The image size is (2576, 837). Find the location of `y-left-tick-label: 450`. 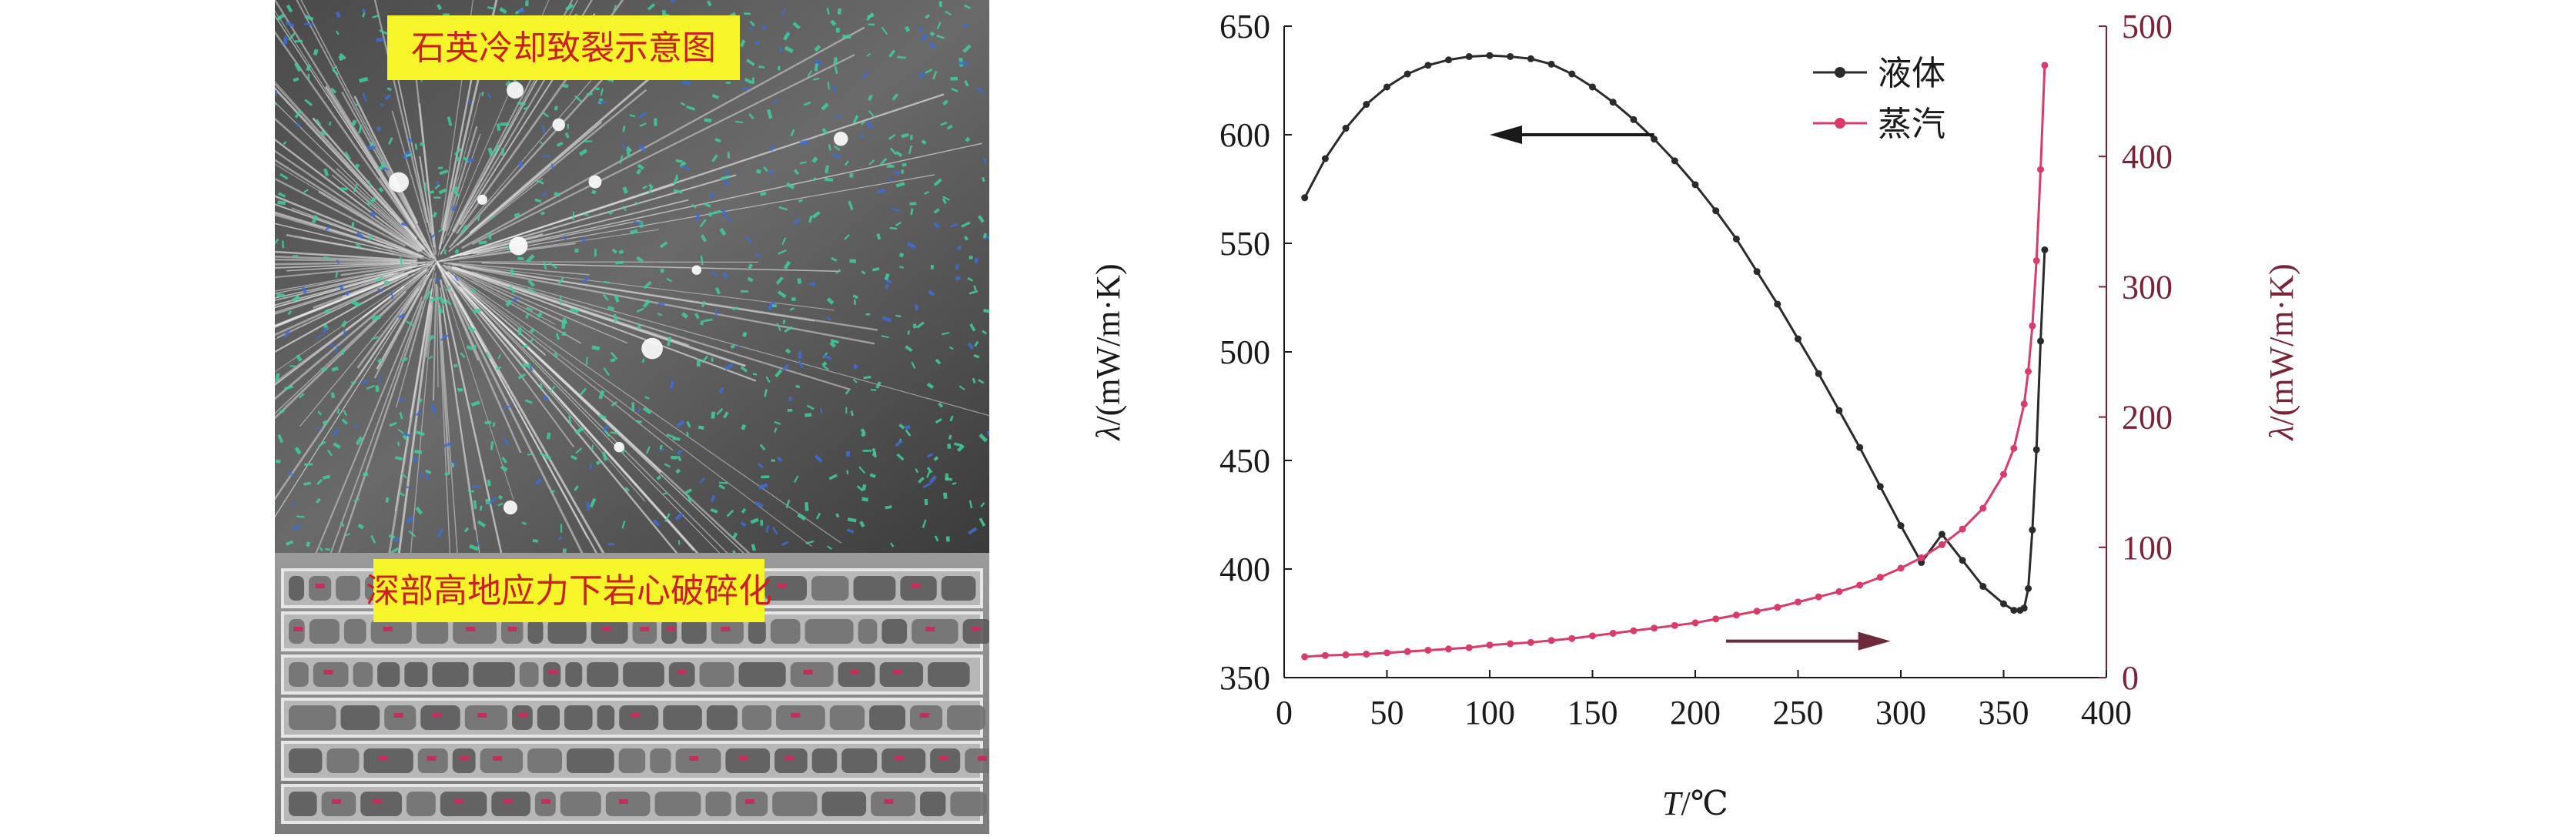

y-left-tick-label: 450 is located at coordinates (1244, 461).